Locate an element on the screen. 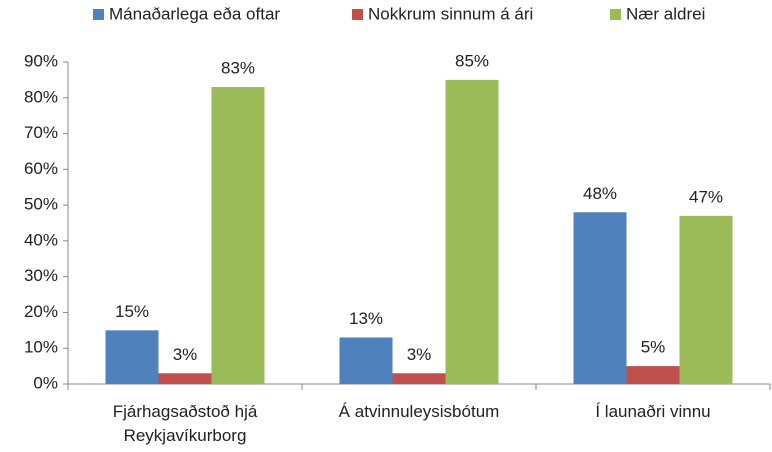  y-tick-label: 70% is located at coordinates (41, 132).